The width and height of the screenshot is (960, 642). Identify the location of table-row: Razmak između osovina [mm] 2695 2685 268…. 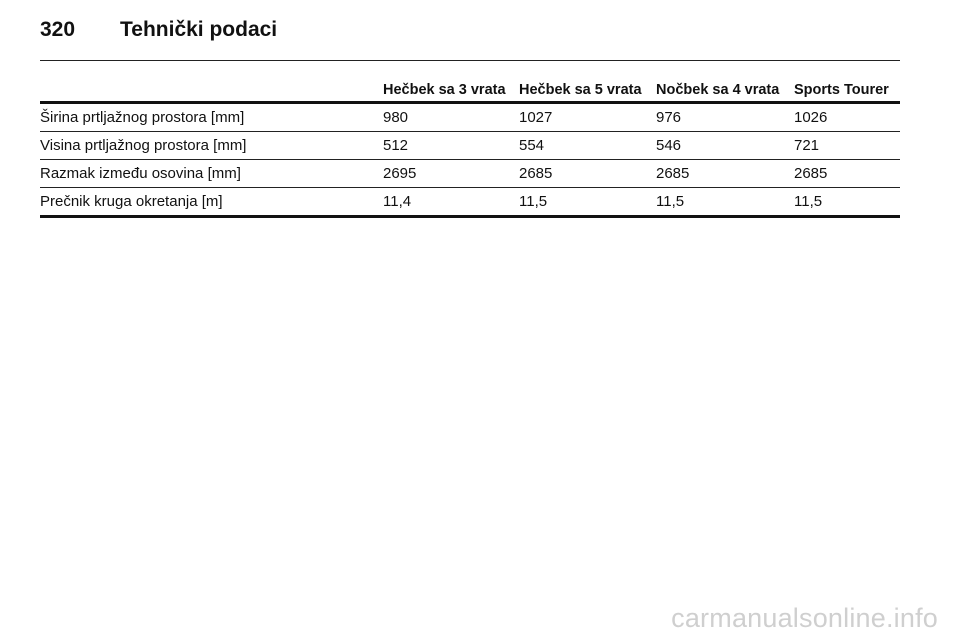
(470, 173).